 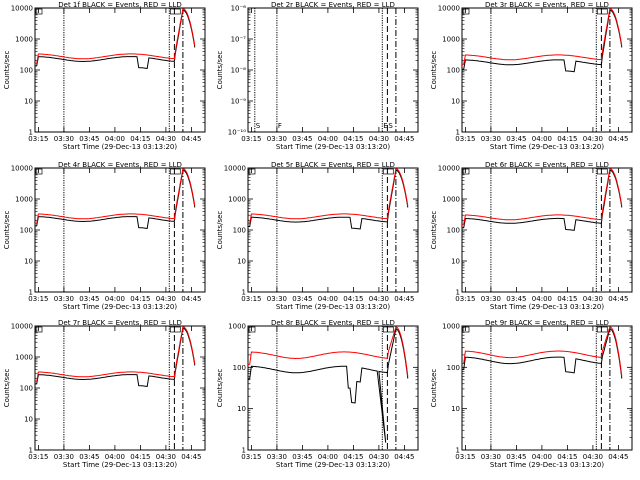 What do you see at coordinates (120, 165) in the screenshot?
I see `panel-title: Det 4r BLACK = Events, RED = LLD` at bounding box center [120, 165].